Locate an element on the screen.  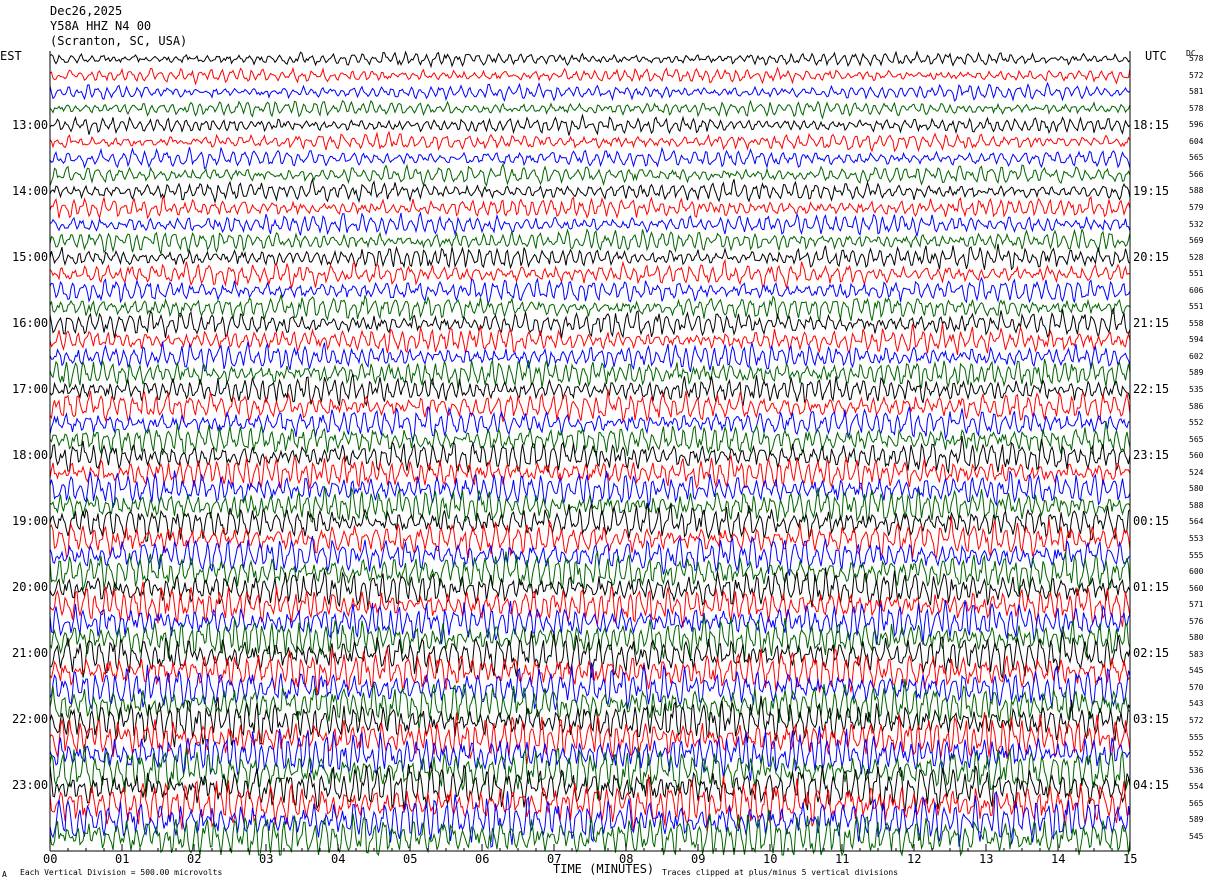
right-hour-label: 00:15 is located at coordinates (1151, 521).